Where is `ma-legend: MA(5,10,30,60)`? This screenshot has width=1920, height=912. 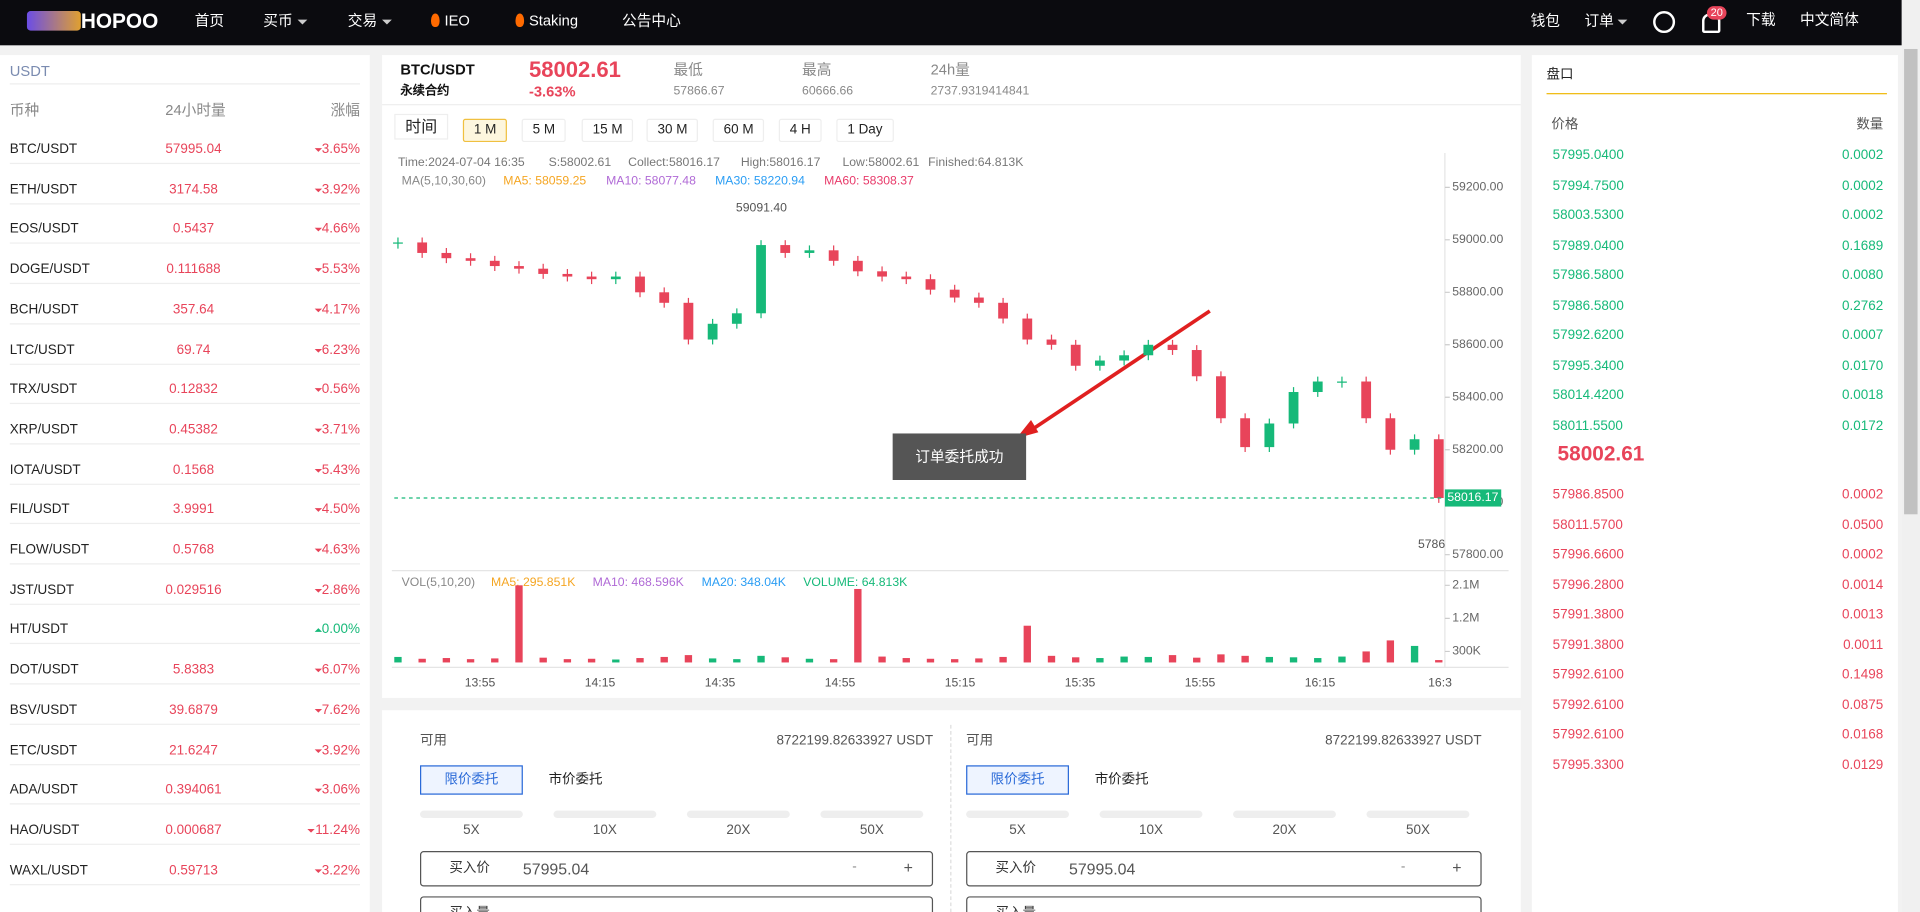 ma-legend: MA(5,10,30,60) is located at coordinates (444, 180).